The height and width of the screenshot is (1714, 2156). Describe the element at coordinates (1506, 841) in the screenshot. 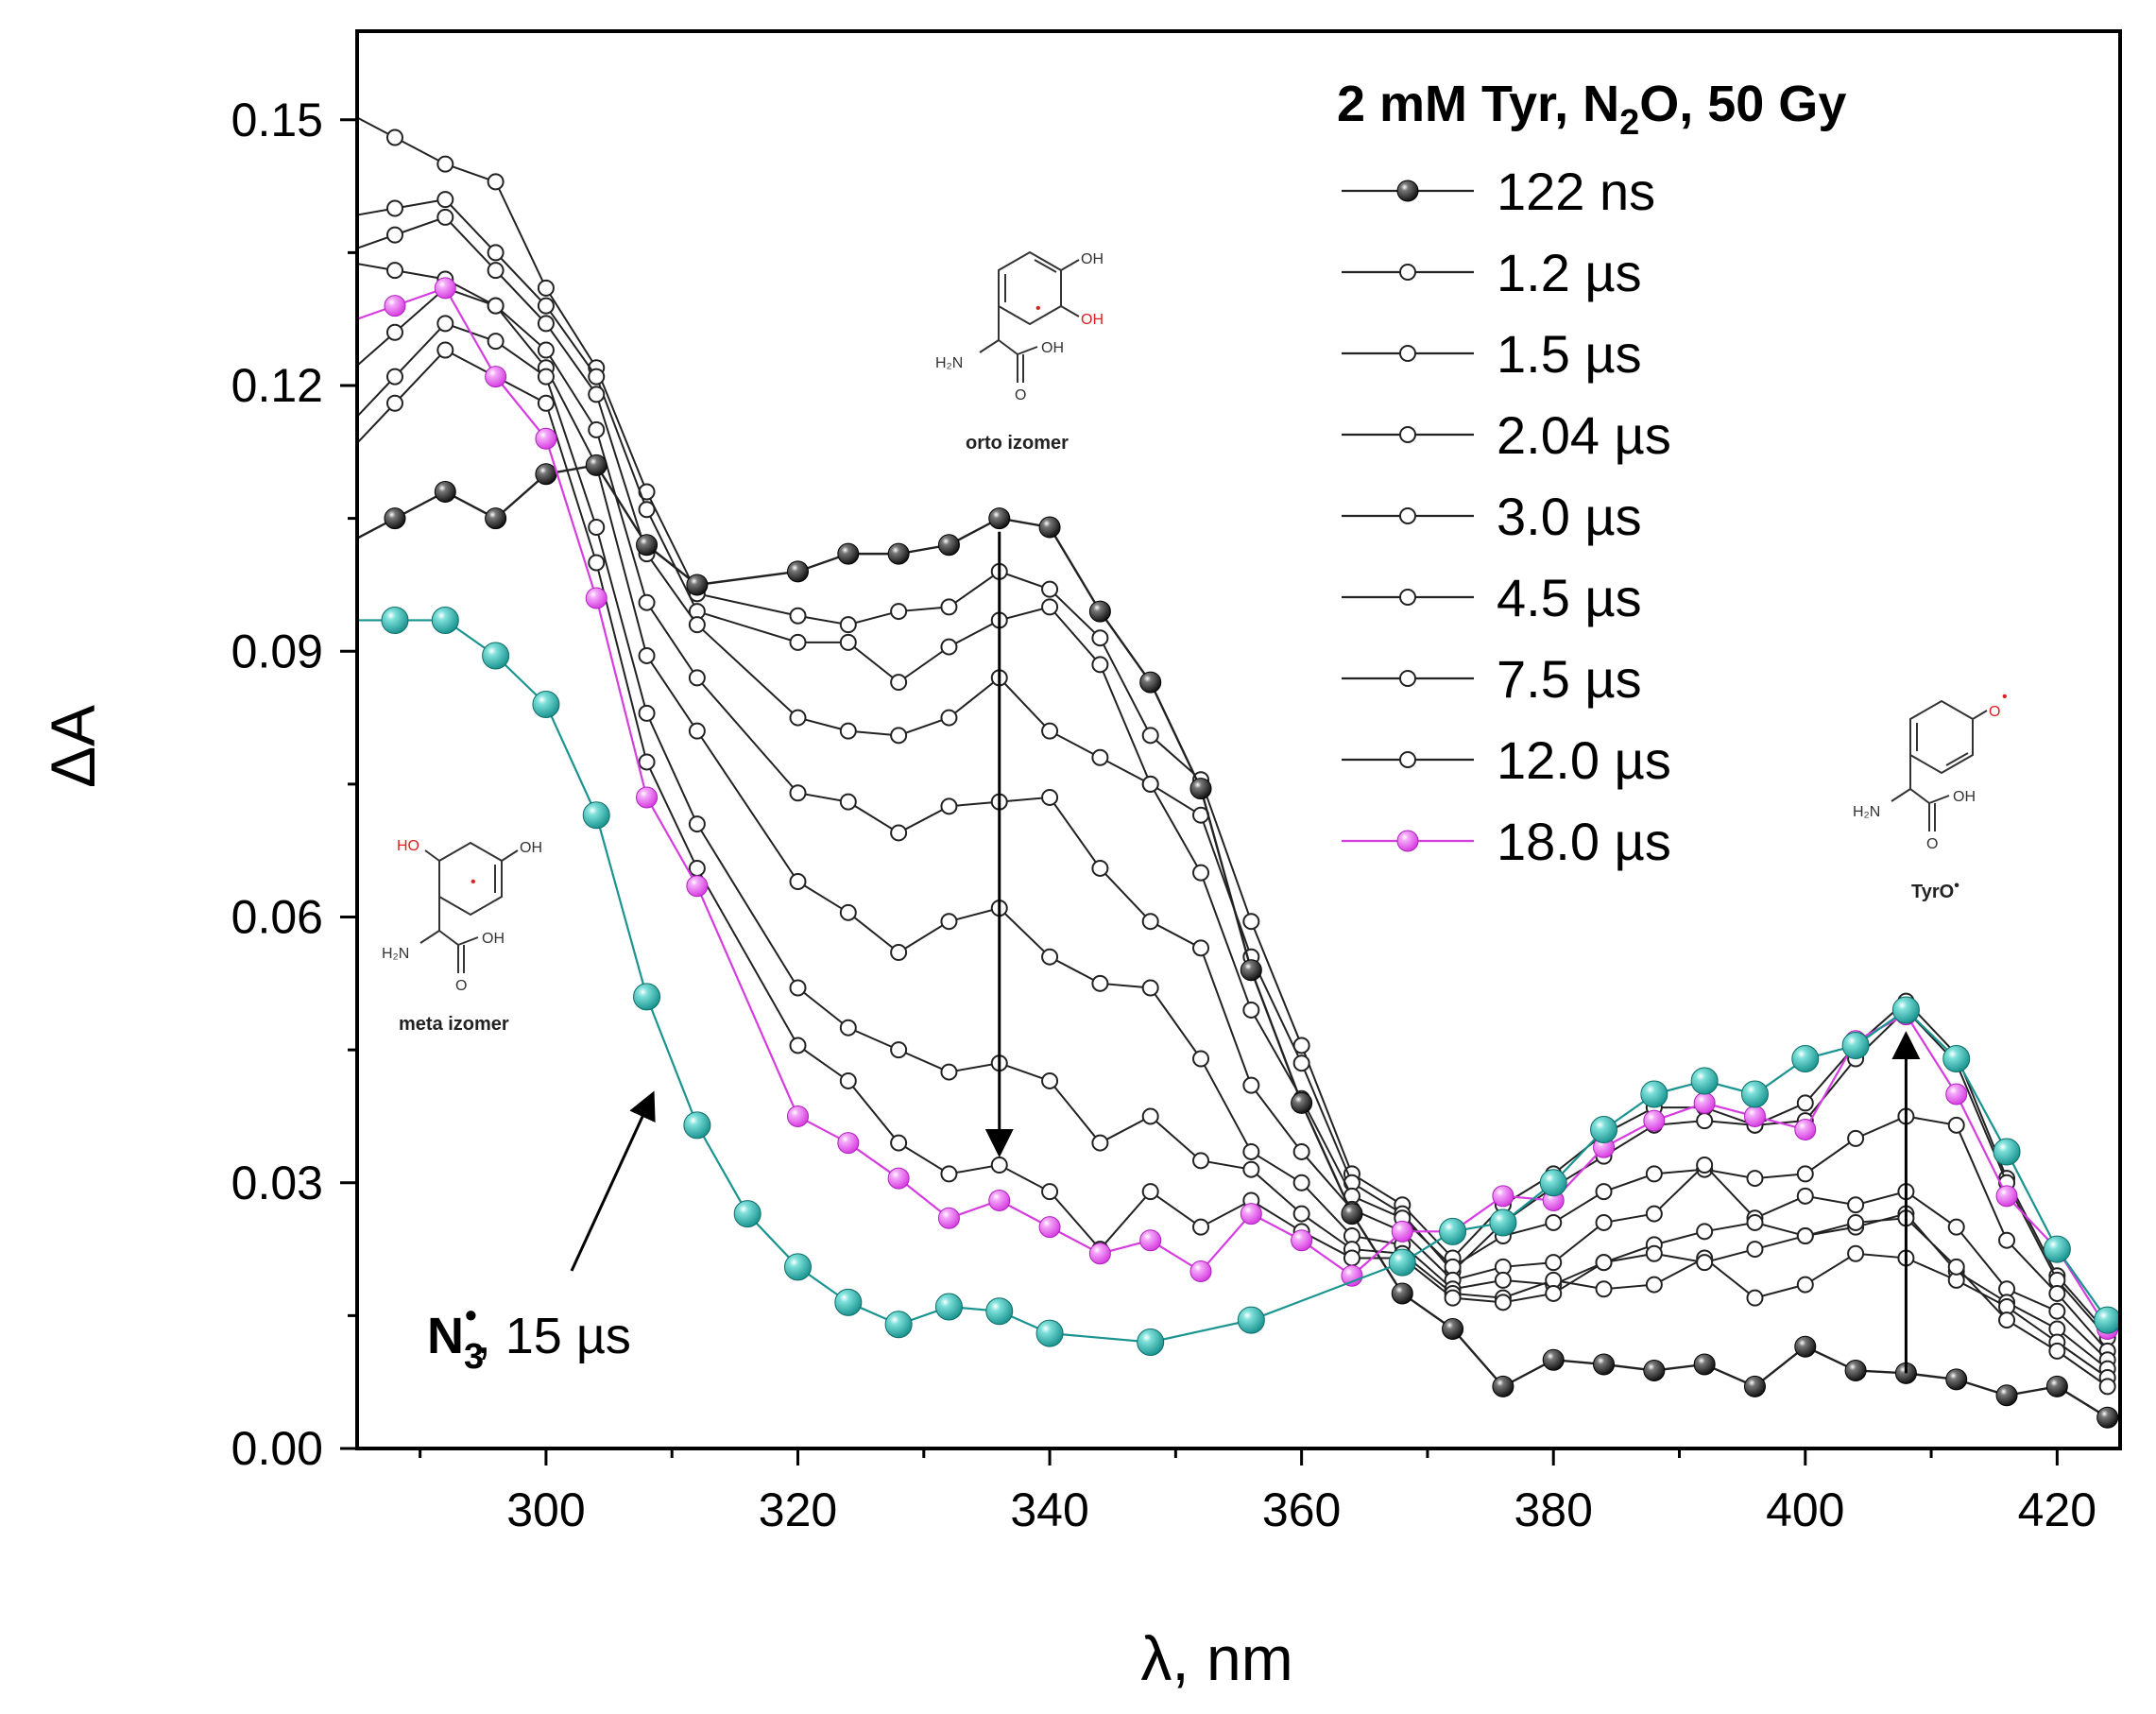

I see `legend-item: 18.0 µs` at that location.